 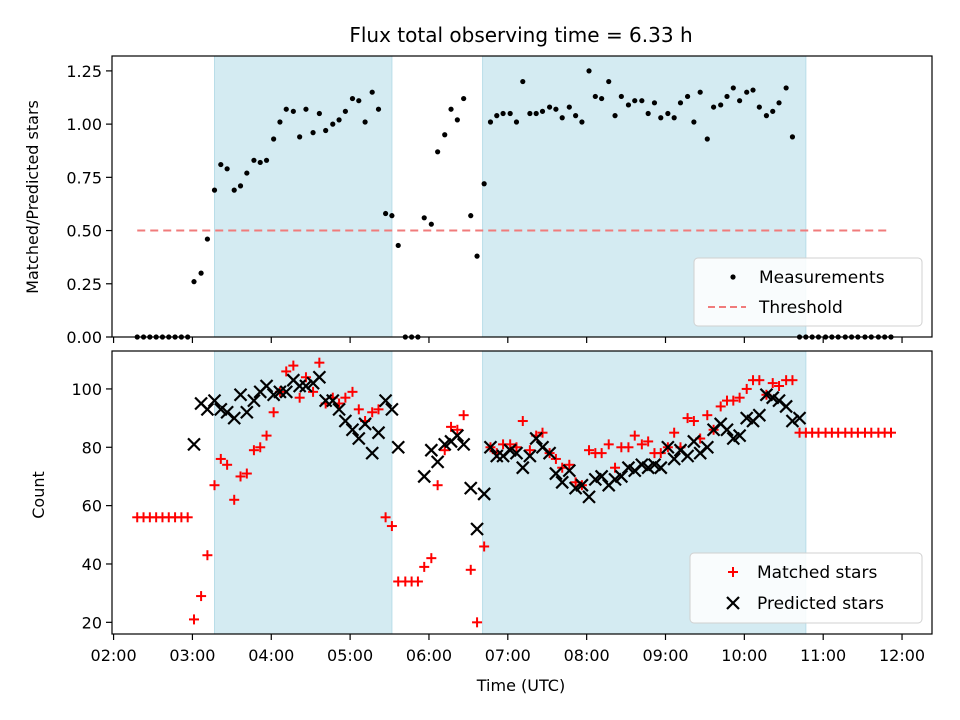 What do you see at coordinates (84, 71) in the screenshot?
I see `top-y-tick-label: 1.25` at bounding box center [84, 71].